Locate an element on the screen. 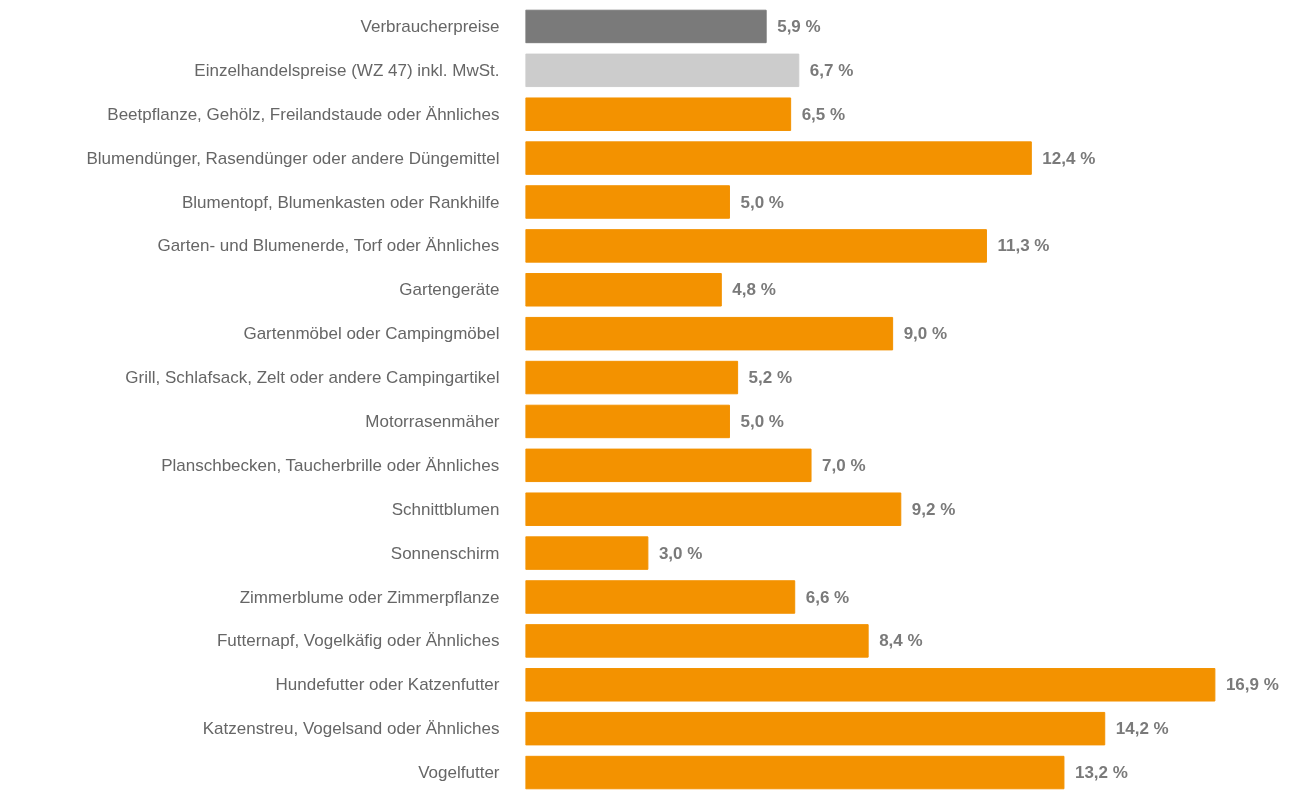 The height and width of the screenshot is (798, 1304). data-label: 12,4 % is located at coordinates (1069, 158).